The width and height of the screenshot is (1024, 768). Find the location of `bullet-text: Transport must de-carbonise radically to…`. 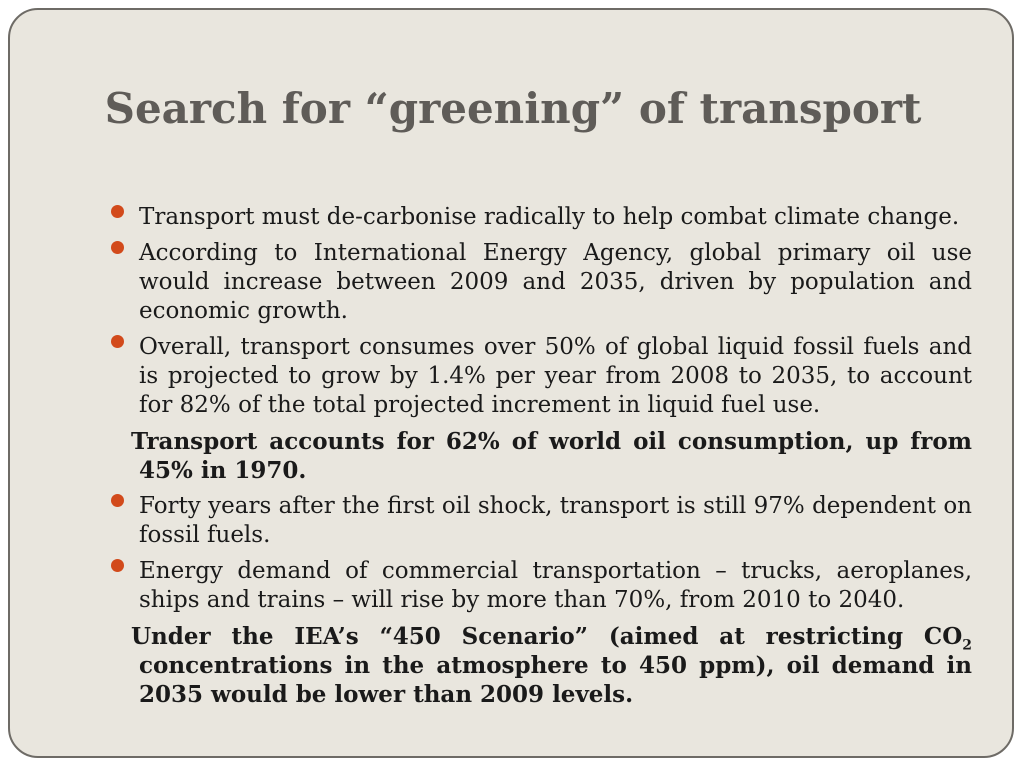

bullet-text: Transport must de-carbonise radically to… is located at coordinates (549, 217).